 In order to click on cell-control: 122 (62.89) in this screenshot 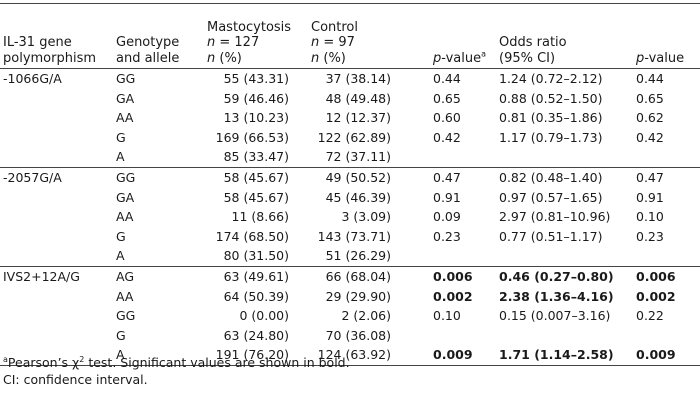, I will do `click(354, 137)`.